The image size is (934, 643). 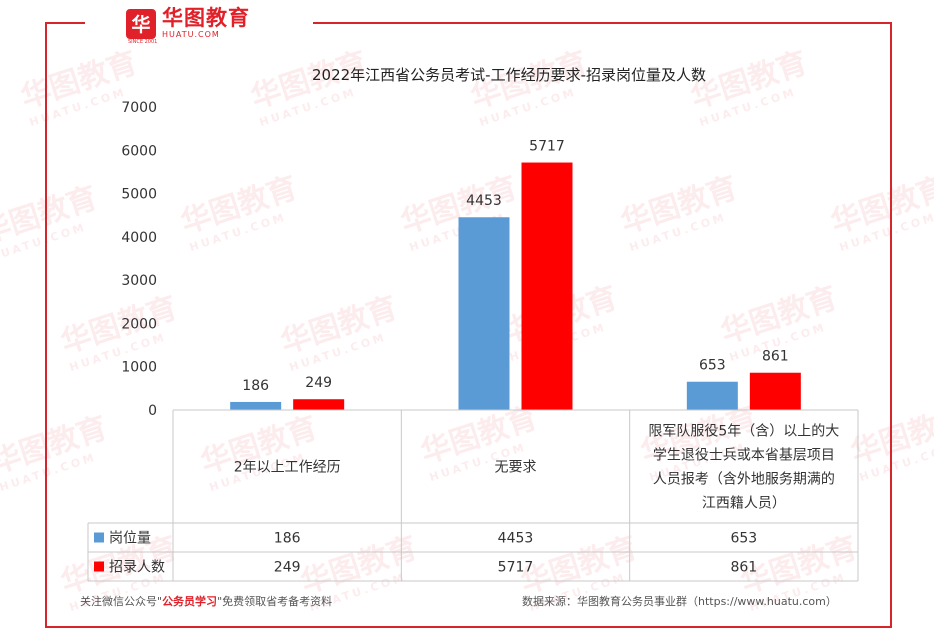 I want to click on y-tick-label: 0, so click(x=152, y=411).